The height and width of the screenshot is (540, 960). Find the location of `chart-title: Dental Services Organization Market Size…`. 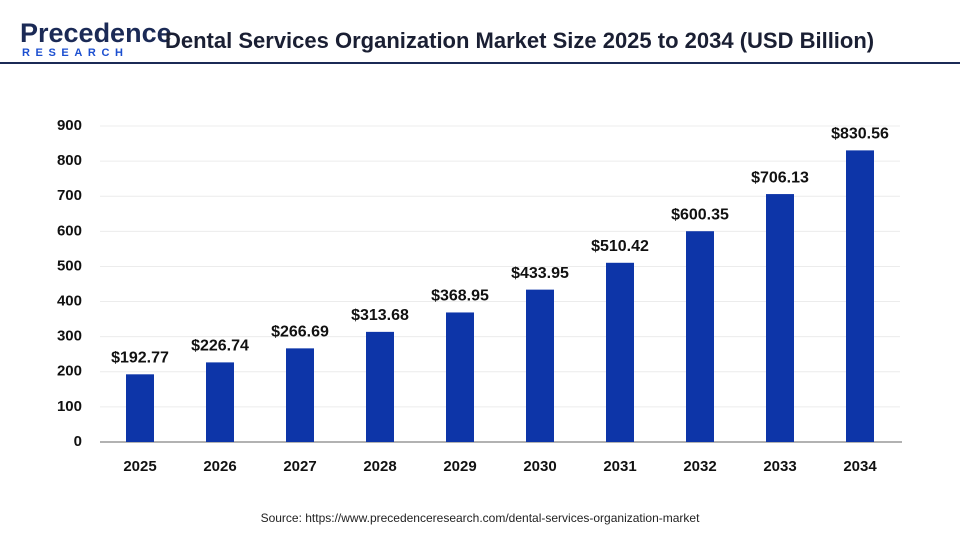

chart-title: Dental Services Organization Market Size… is located at coordinates (519, 40).